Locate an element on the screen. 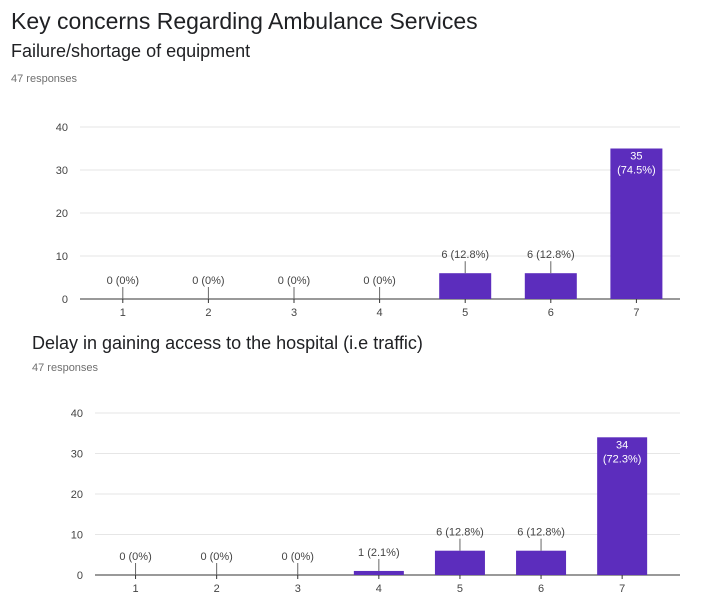 The height and width of the screenshot is (609, 701). response-count-2: 47 responses is located at coordinates (65, 368).